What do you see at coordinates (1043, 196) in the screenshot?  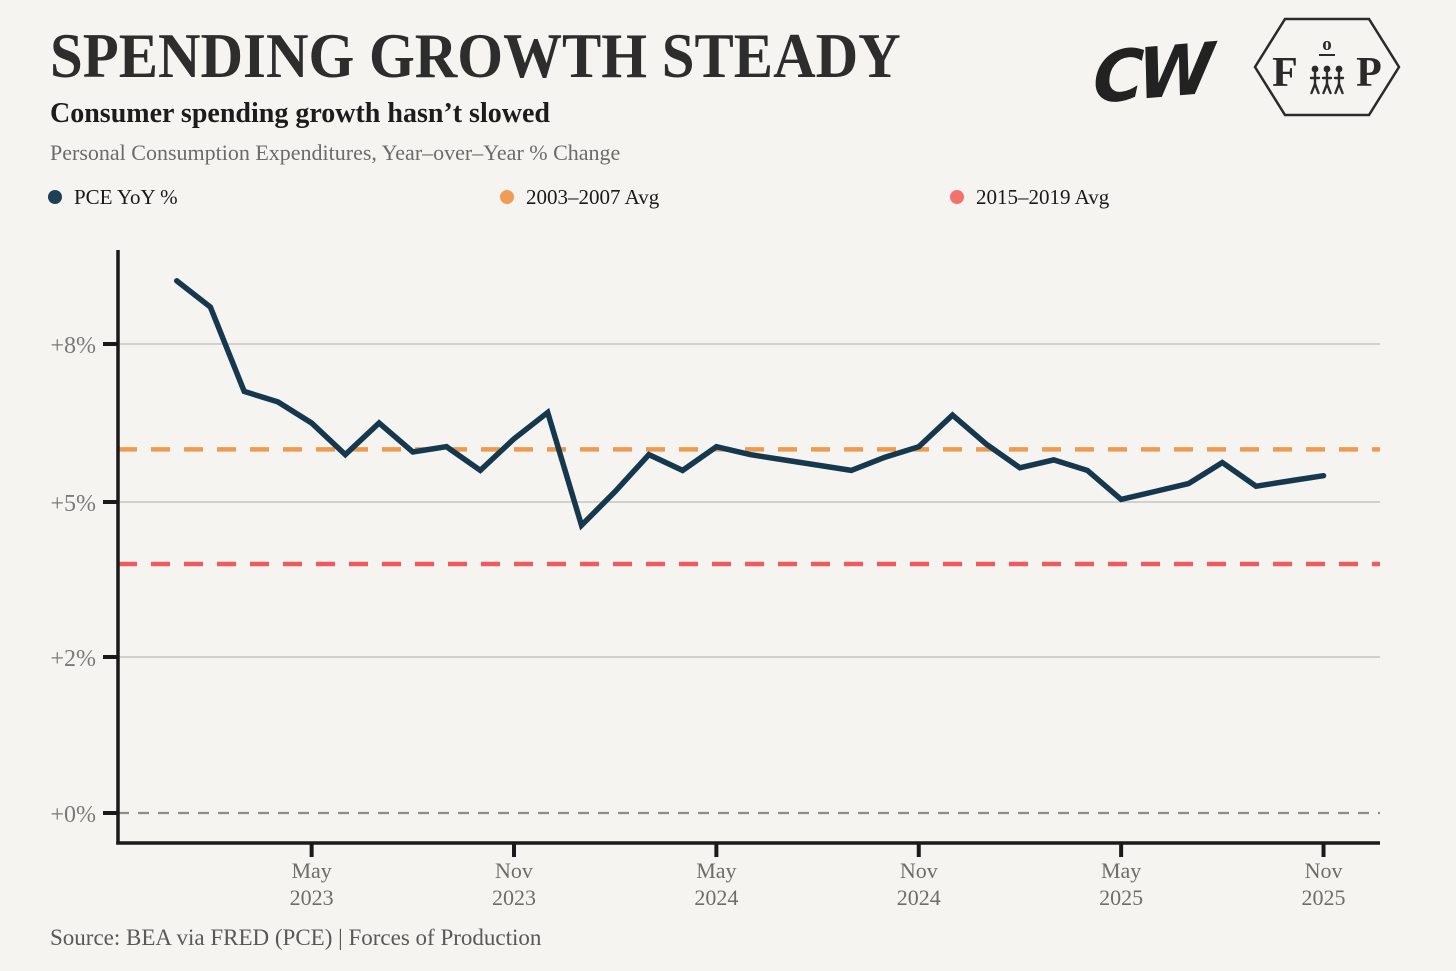 I see `legend-label-2015-2019-avg: 2015–2019 Avg` at bounding box center [1043, 196].